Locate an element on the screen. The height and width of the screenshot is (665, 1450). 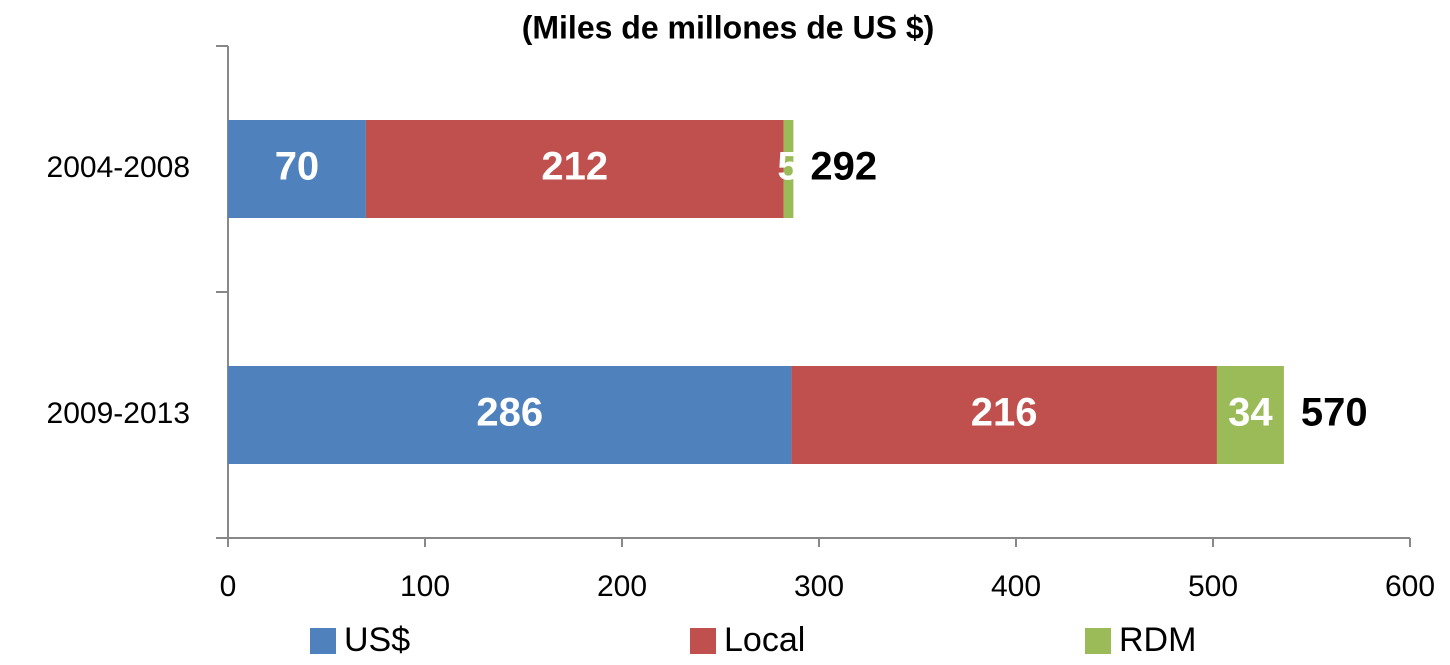
x-tick-label: 500 is located at coordinates (1213, 586).